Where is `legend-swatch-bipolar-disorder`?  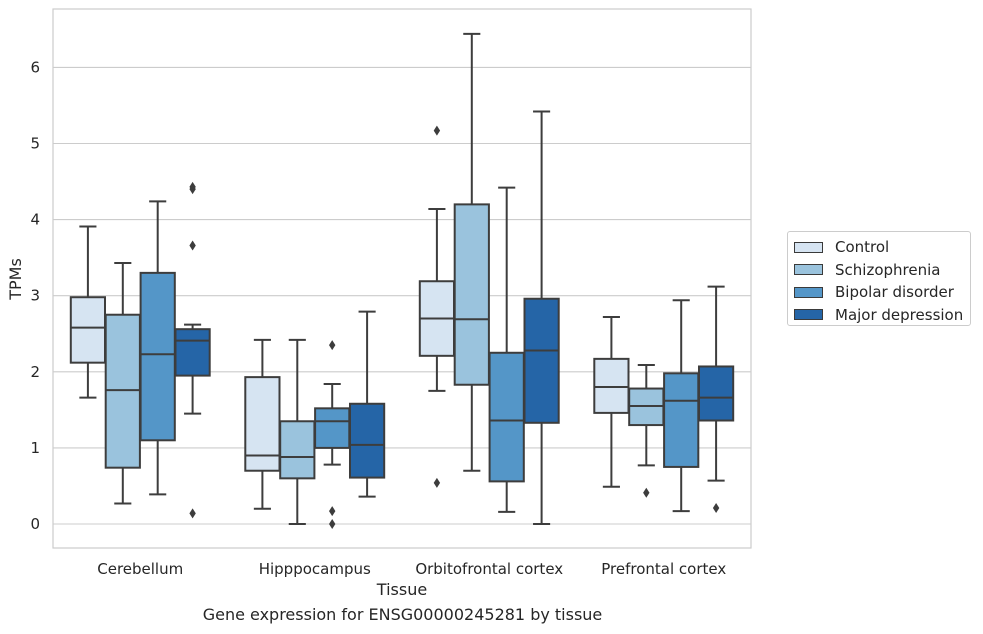 legend-swatch-bipolar-disorder is located at coordinates (808, 292).